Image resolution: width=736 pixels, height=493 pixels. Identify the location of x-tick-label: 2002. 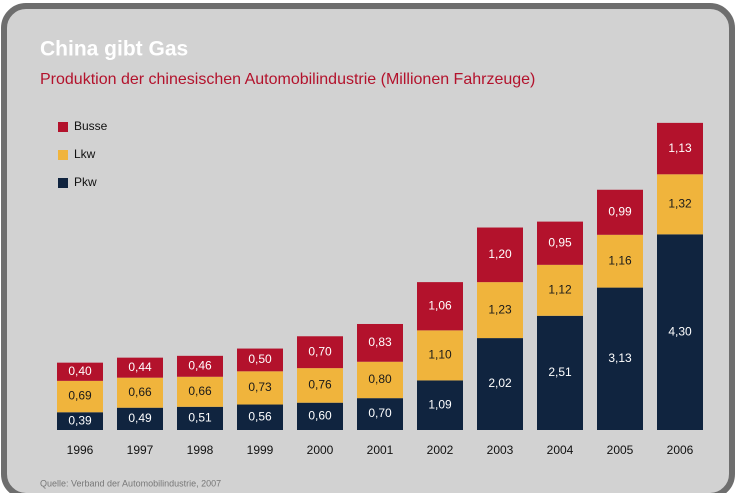
(440, 450).